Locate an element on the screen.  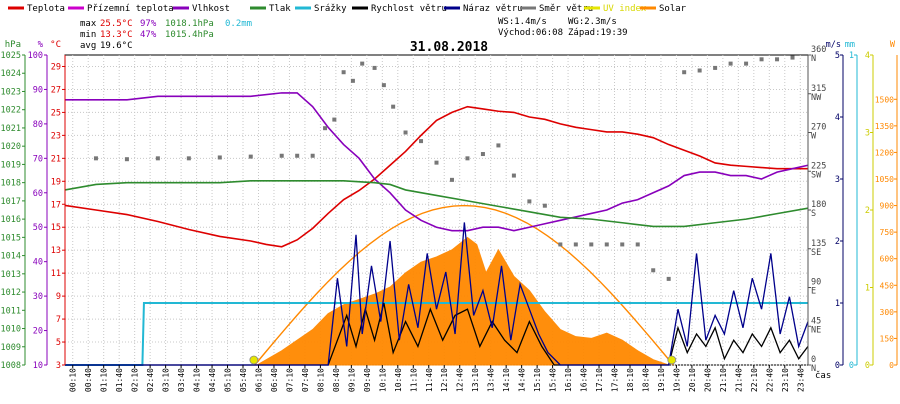
rain-axis-unit: mm is located at coordinates (850, 45).